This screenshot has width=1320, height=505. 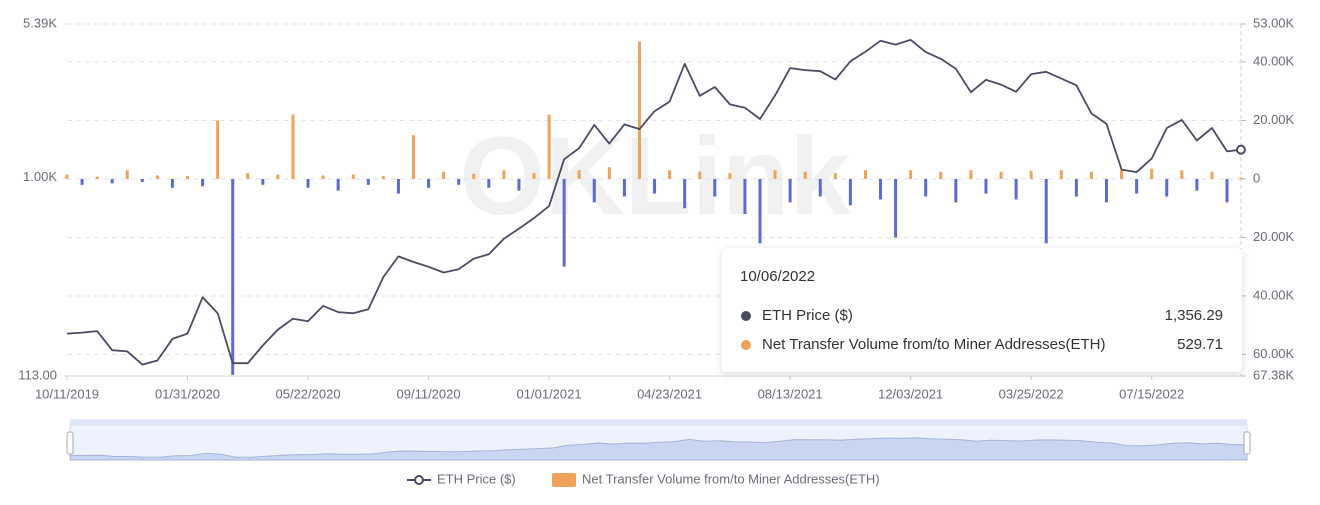 I want to click on tooltip-box, so click(x=982, y=310).